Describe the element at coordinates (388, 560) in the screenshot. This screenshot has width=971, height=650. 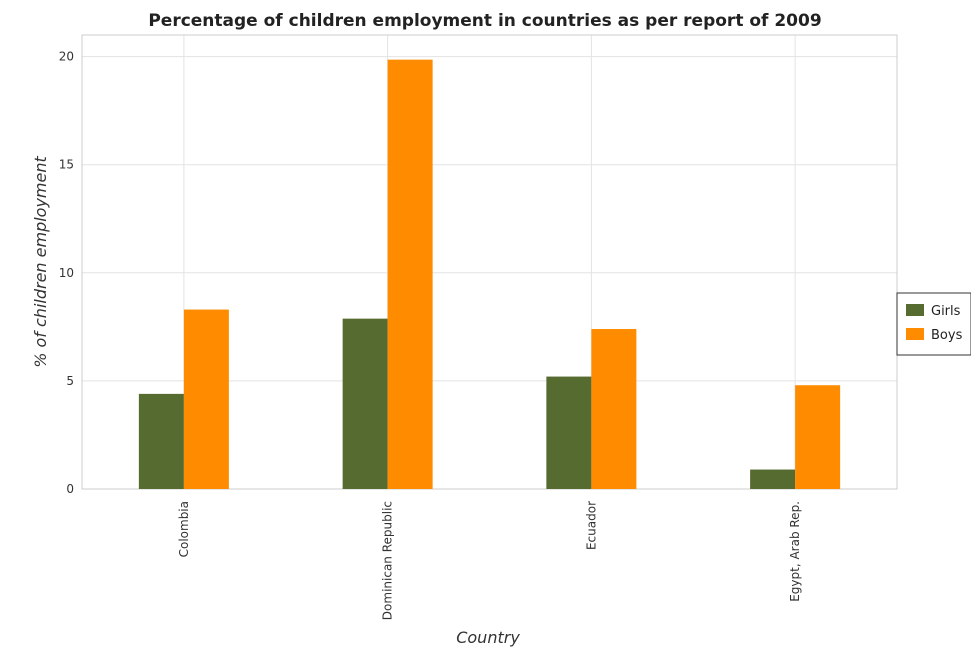
I see `x-tick-label: Dominican Republic` at that location.